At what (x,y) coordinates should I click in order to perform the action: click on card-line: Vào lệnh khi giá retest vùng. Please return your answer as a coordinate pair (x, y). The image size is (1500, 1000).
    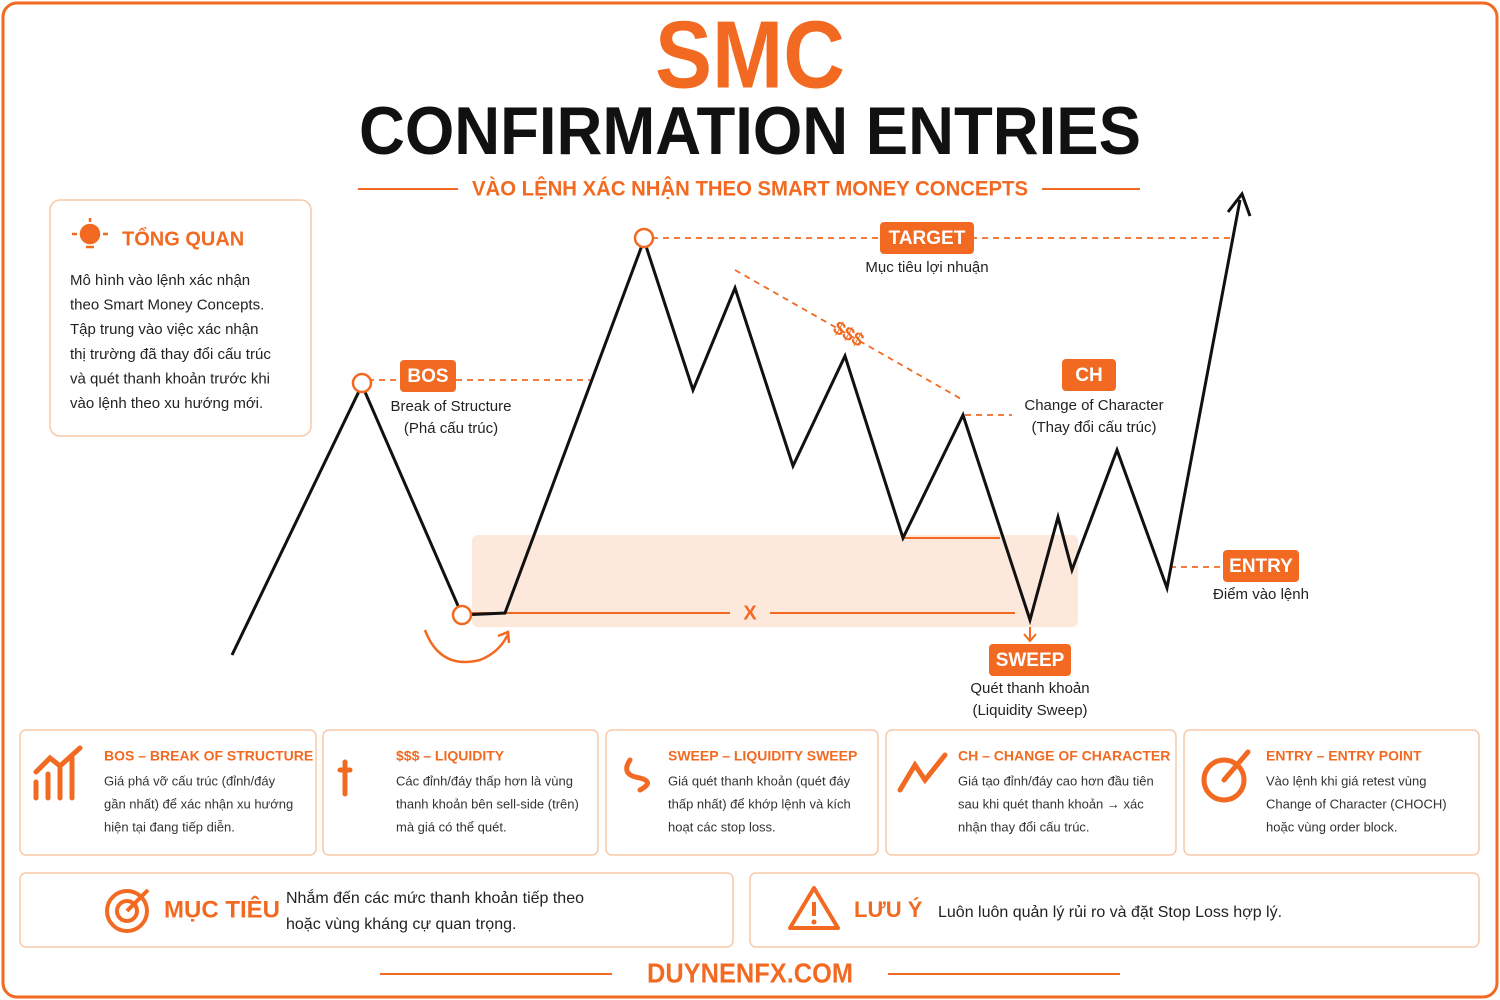
    Looking at the image, I should click on (1346, 780).